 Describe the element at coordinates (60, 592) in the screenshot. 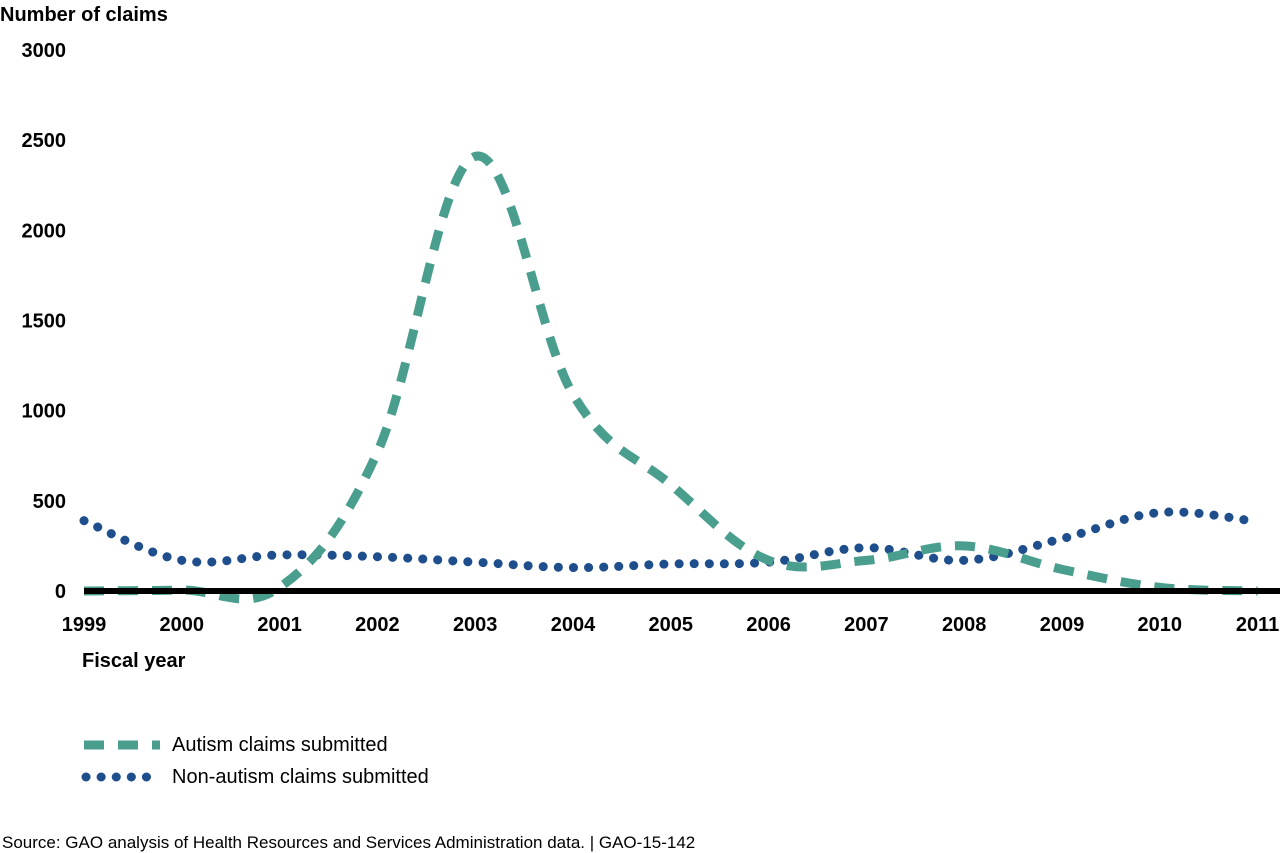

I see `y-tick-label: 0` at that location.